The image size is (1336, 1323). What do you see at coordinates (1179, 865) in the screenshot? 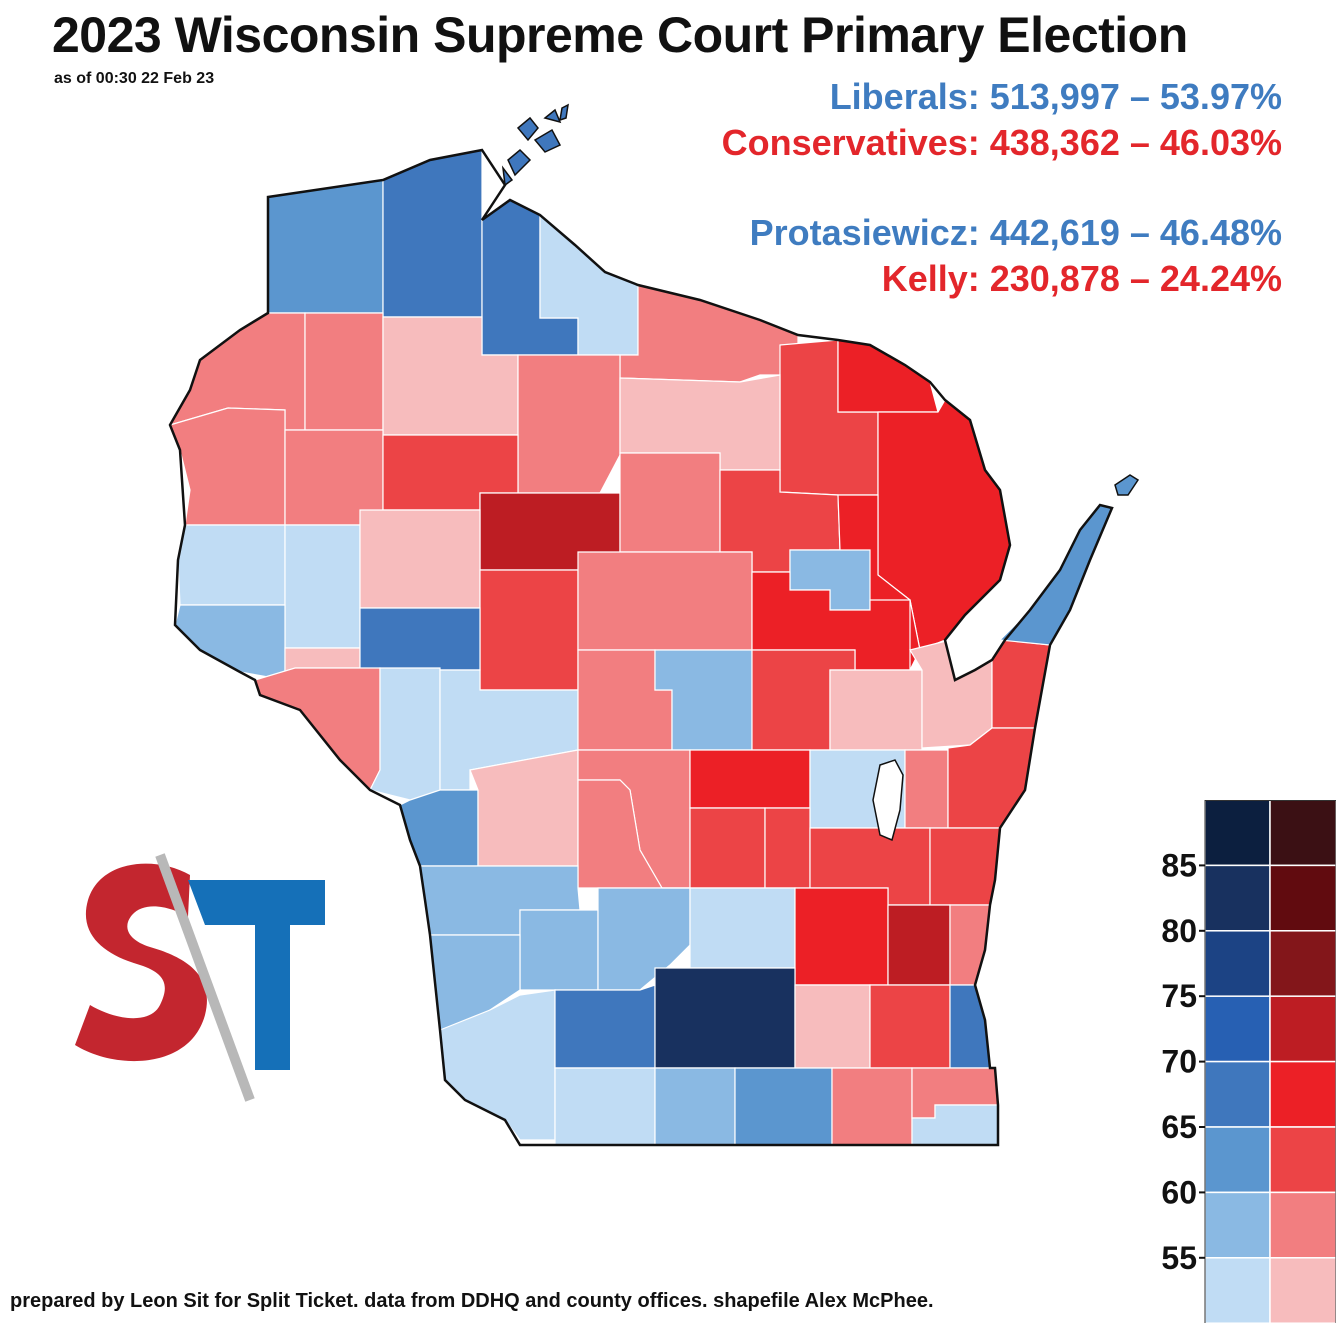
I see `legend-tick-label: 85` at bounding box center [1179, 865].